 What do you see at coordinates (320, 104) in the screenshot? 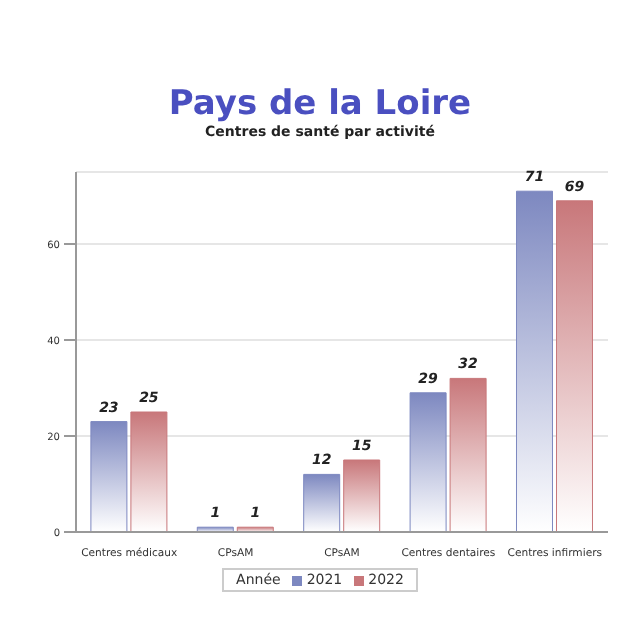
I see `chart-title: Pays de la Loire` at bounding box center [320, 104].